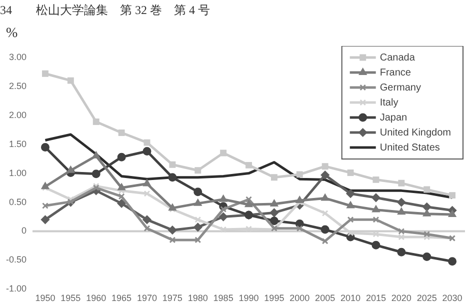 This screenshot has height=308, width=473. What do you see at coordinates (410, 148) in the screenshot?
I see `legend-label: United States` at bounding box center [410, 148].